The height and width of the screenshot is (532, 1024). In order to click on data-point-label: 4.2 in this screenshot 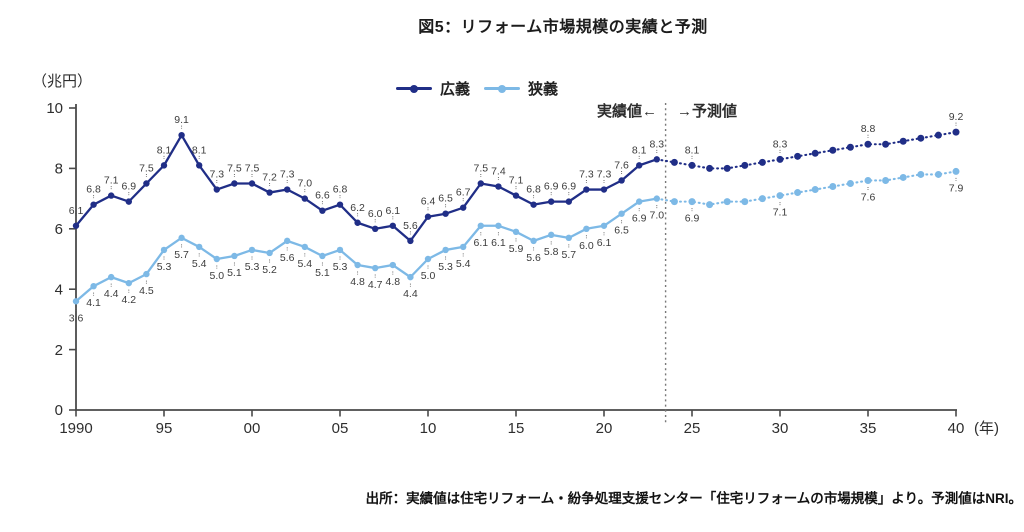, I will do `click(128, 300)`.